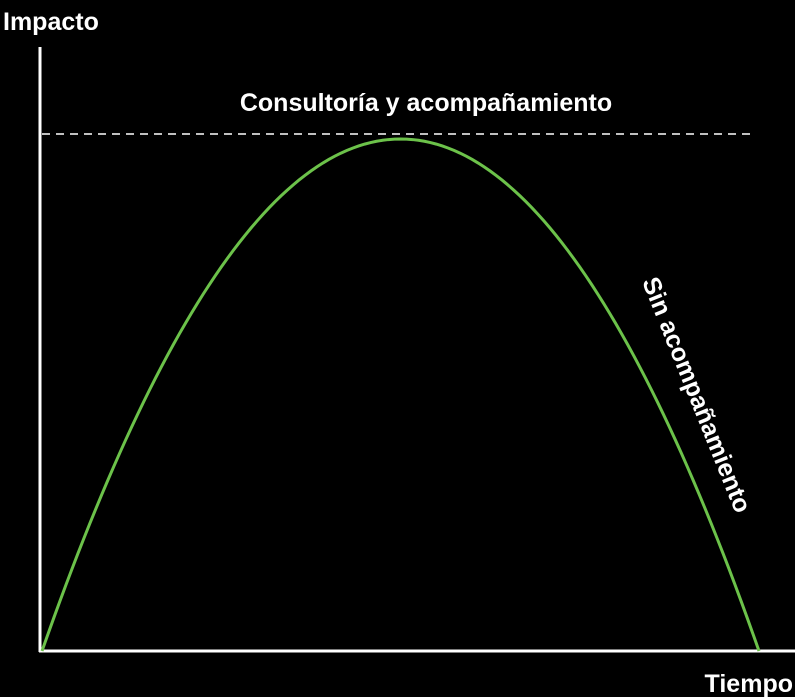 The height and width of the screenshot is (697, 795). Describe the element at coordinates (426, 103) in the screenshot. I see `reference-line-label: Consultoría y acompañamiento` at that location.